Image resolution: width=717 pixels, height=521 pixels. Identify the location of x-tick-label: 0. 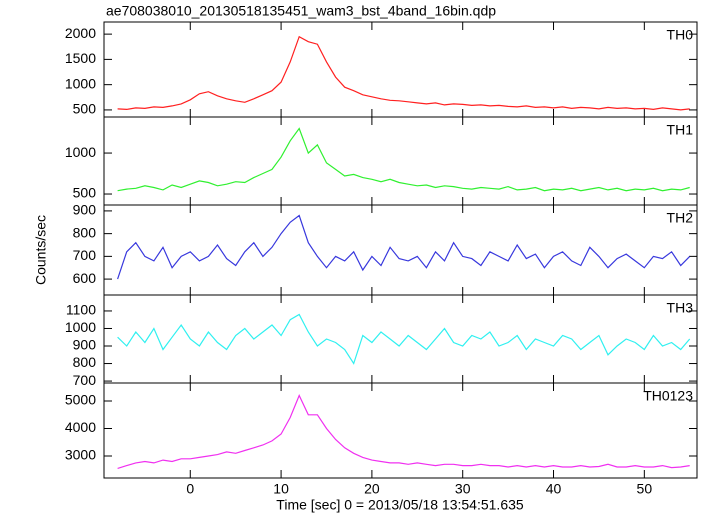
(190, 489).